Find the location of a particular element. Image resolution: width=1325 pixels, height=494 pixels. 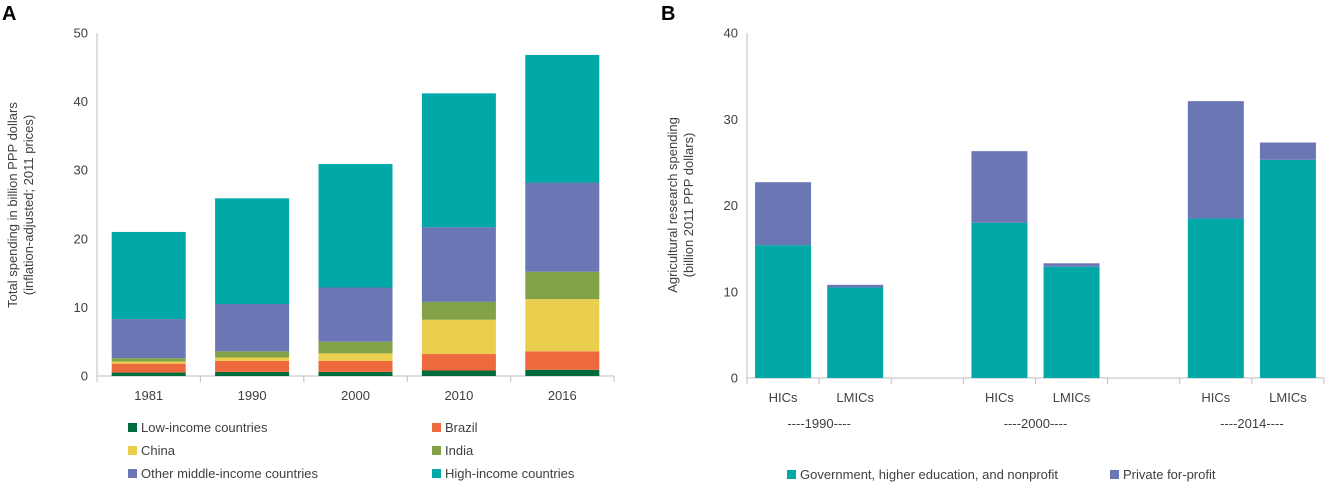

panel-a-y-tick: 50 is located at coordinates (81, 33).